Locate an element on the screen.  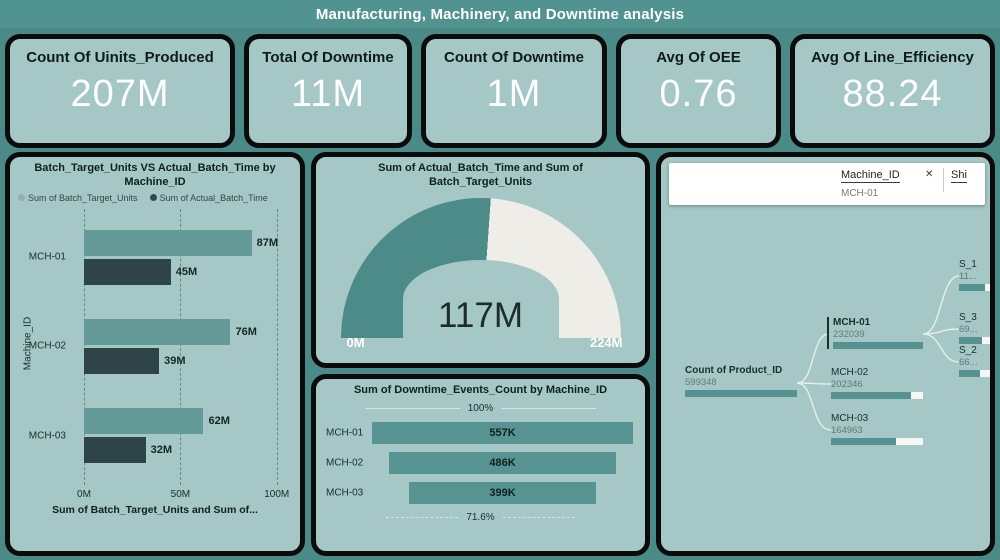
x-tick-label: 0M is located at coordinates (84, 494).